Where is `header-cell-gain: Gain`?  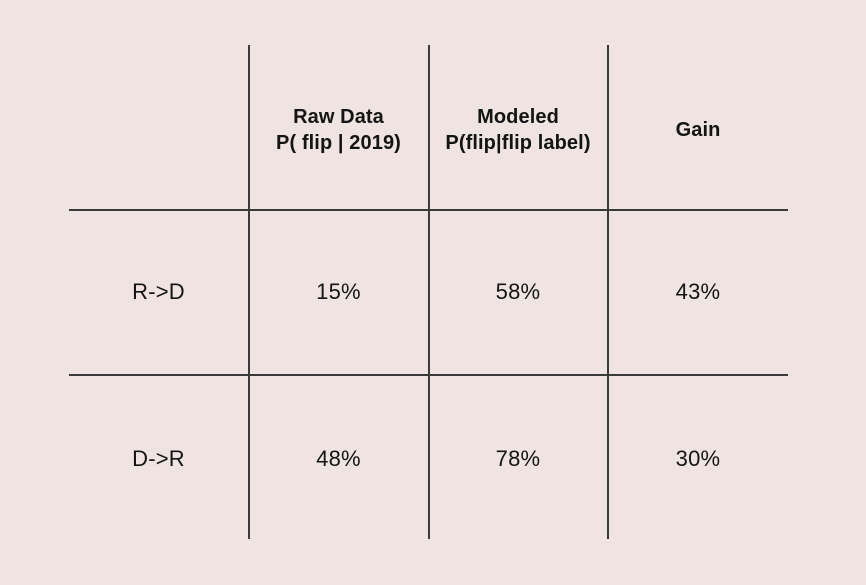 header-cell-gain: Gain is located at coordinates (698, 130).